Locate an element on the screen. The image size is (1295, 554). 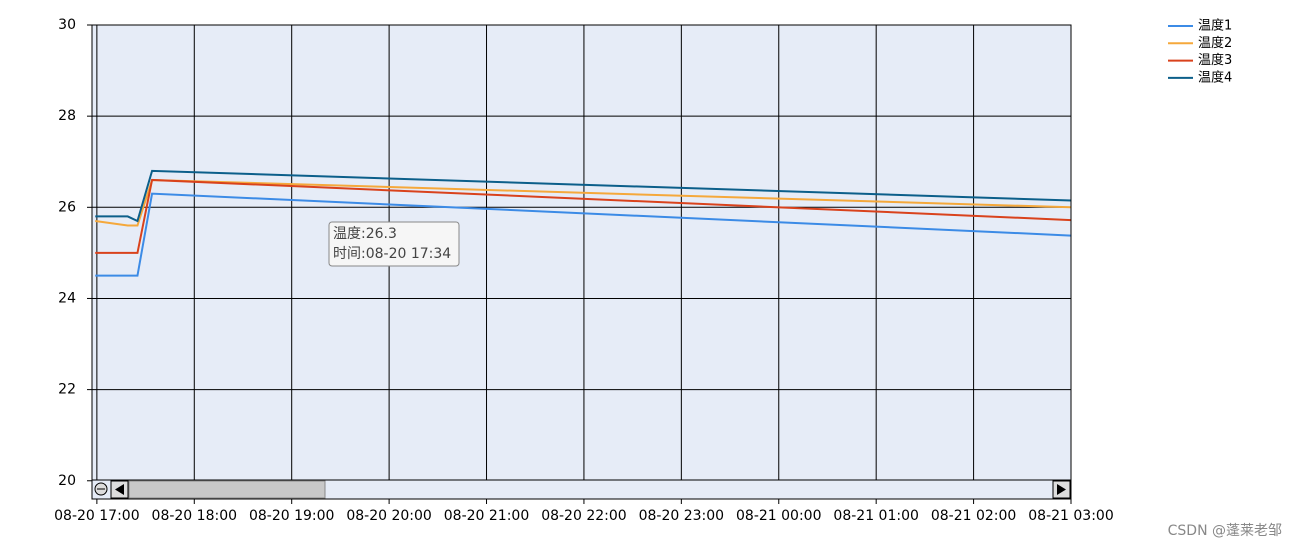
legend-label: 温度2 is located at coordinates (1215, 43).